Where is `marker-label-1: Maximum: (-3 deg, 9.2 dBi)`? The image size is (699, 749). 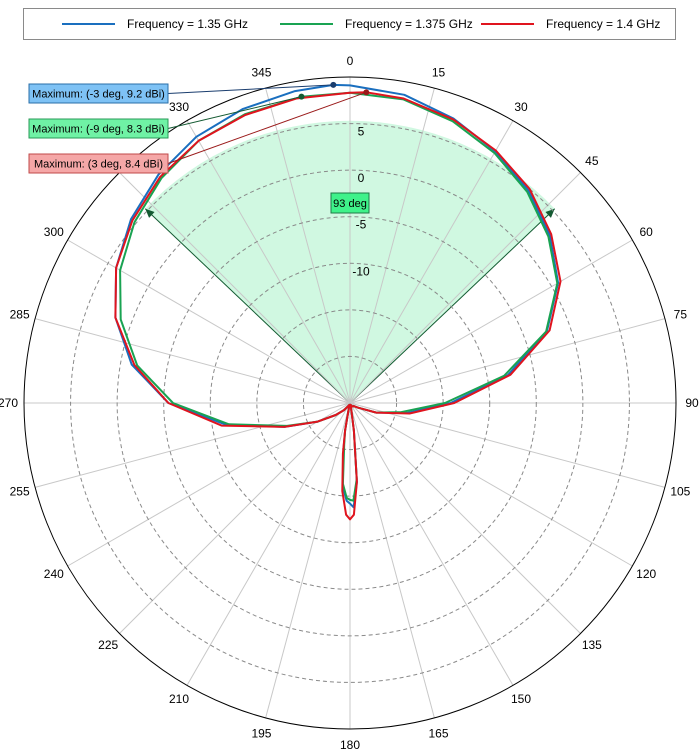 marker-label-1: Maximum: (-3 deg, 9.2 dBi) is located at coordinates (98, 95).